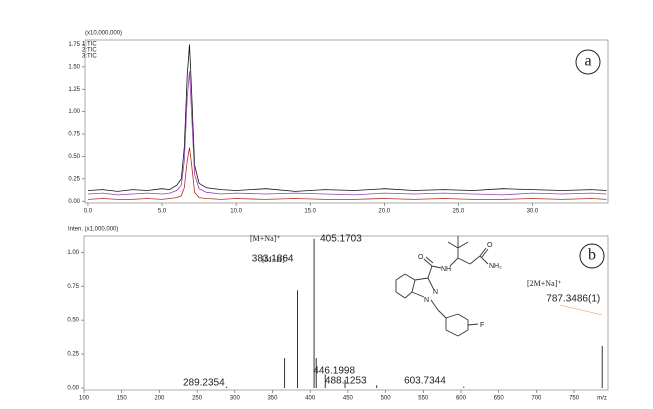  What do you see at coordinates (602, 399) in the screenshot?
I see `x-axis-label: m/z` at bounding box center [602, 399].